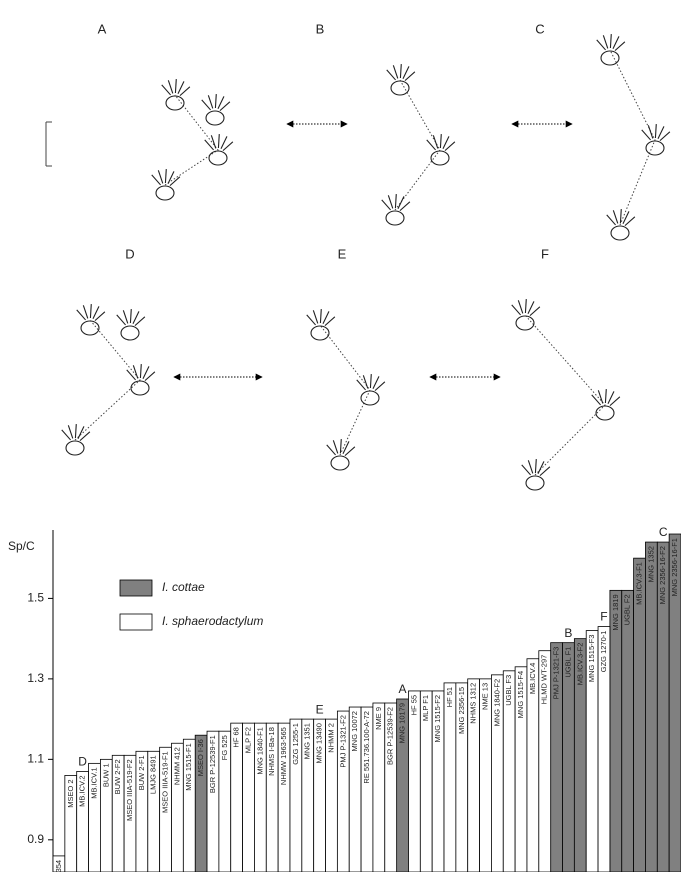 The image size is (681, 872). I want to click on bar-label: MNG 1515-F3, so click(591, 659).